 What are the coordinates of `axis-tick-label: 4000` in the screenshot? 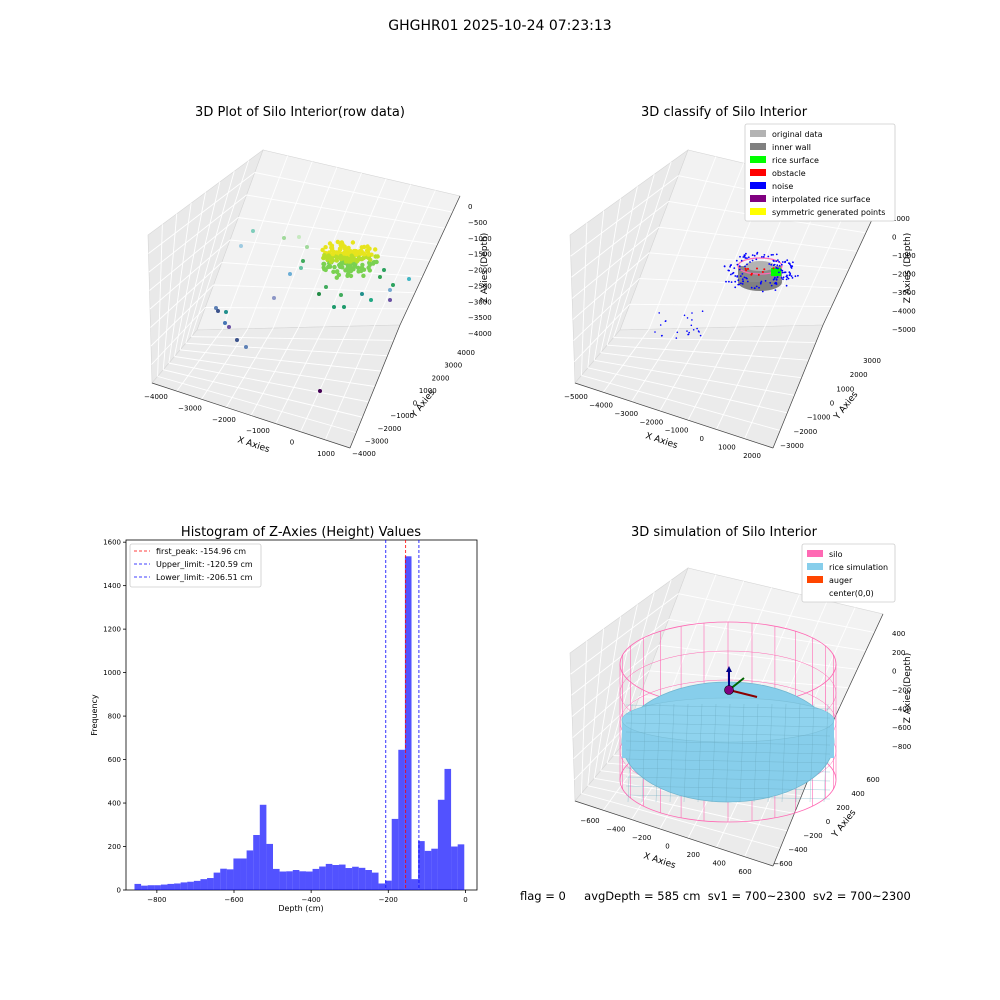 It's located at (466, 353).